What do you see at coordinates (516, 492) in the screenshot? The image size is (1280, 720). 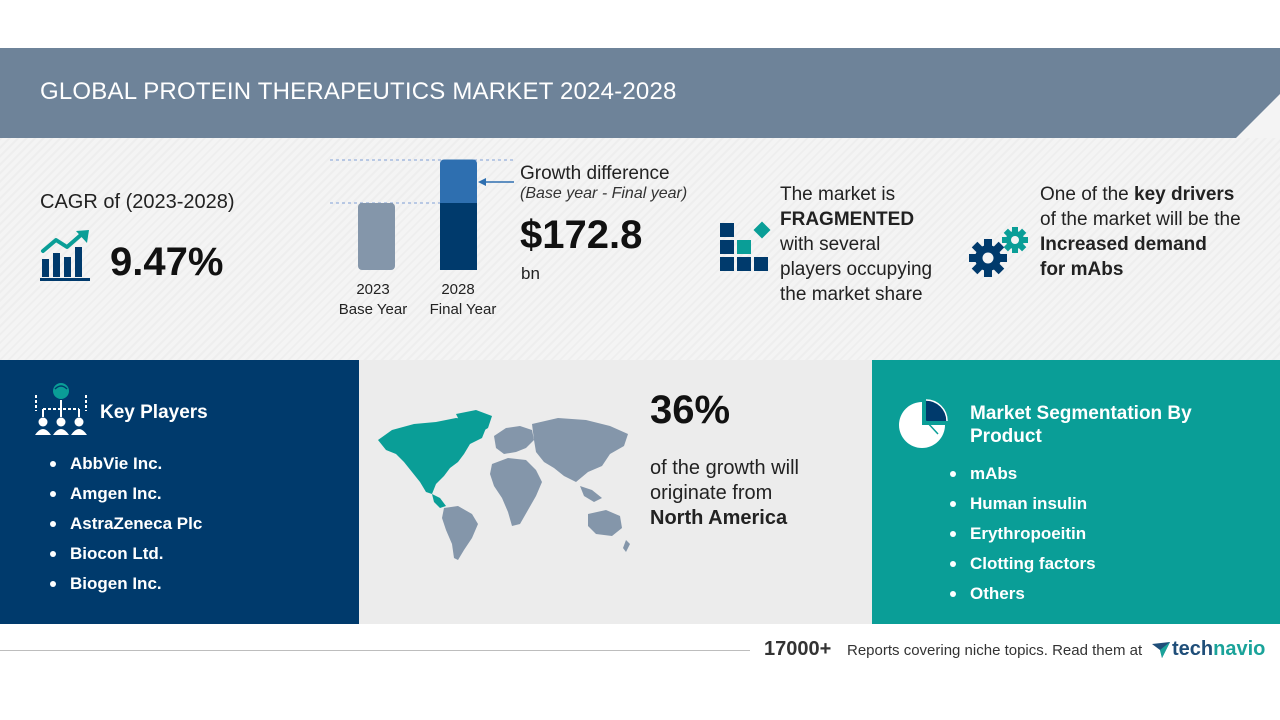 I see `map-africa` at bounding box center [516, 492].